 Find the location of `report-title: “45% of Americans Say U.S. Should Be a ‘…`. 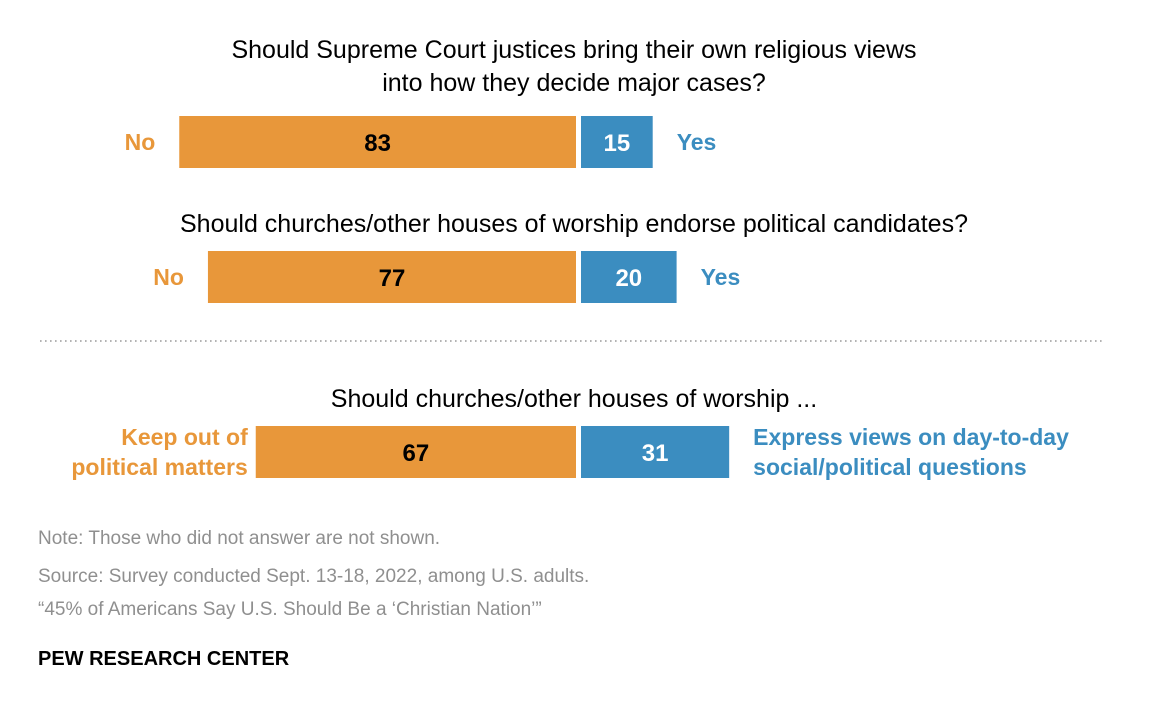

report-title: “45% of Americans Say U.S. Should Be a ‘… is located at coordinates (290, 609).